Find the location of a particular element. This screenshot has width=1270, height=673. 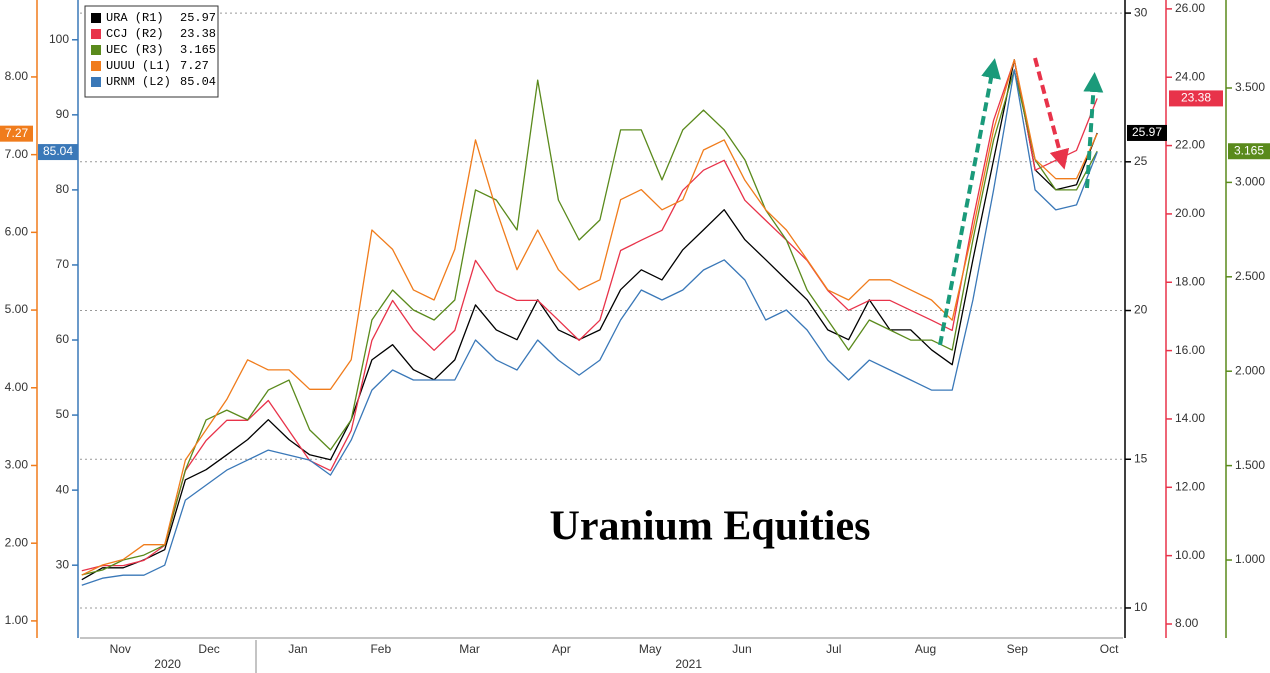

y-tick-label: 10 is located at coordinates (1141, 607).